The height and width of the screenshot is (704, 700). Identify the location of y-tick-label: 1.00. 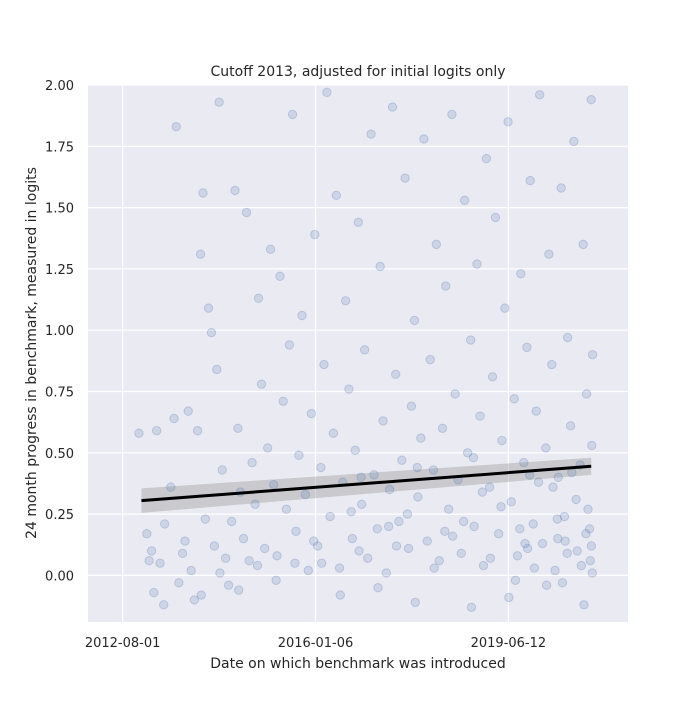
(59, 331).